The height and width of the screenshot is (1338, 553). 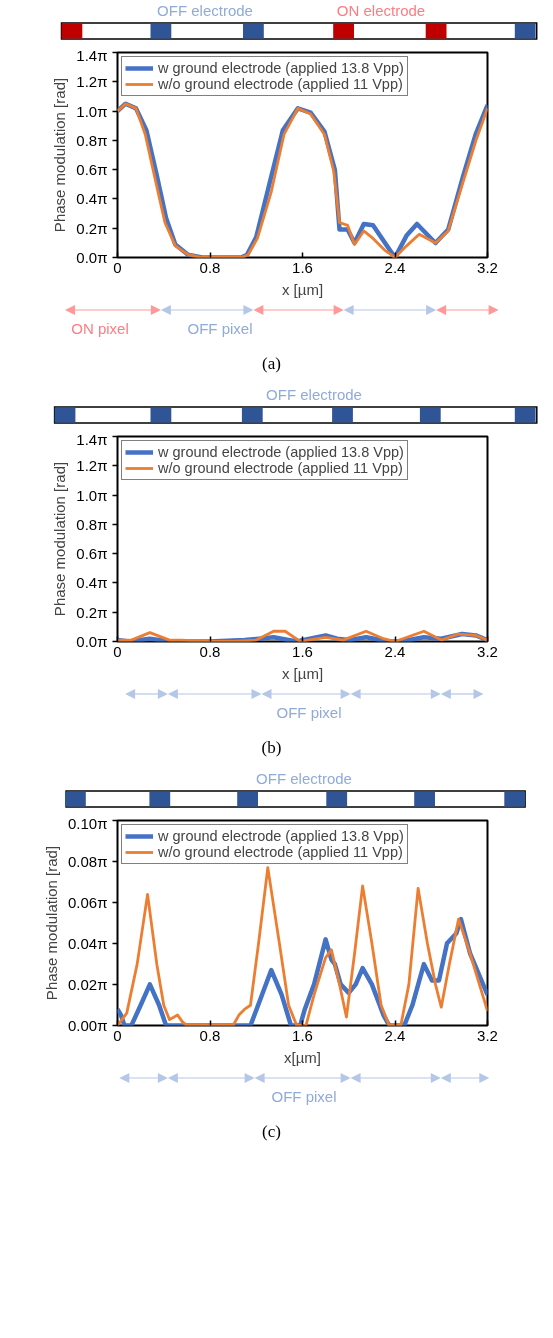 What do you see at coordinates (87, 823) in the screenshot?
I see `y-tick-label: 0.10π` at bounding box center [87, 823].